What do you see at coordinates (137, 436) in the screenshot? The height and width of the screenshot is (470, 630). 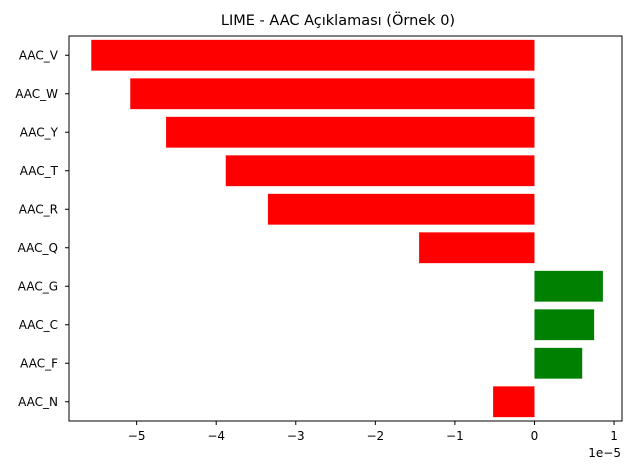 I see `x-tick-label: −5` at bounding box center [137, 436].